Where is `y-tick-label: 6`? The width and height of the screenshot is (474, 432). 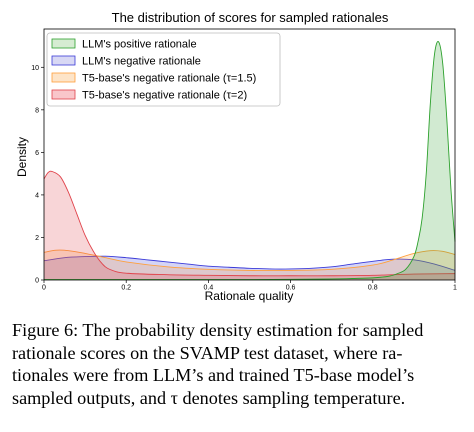
y-tick-label: 6 is located at coordinates (37, 153).